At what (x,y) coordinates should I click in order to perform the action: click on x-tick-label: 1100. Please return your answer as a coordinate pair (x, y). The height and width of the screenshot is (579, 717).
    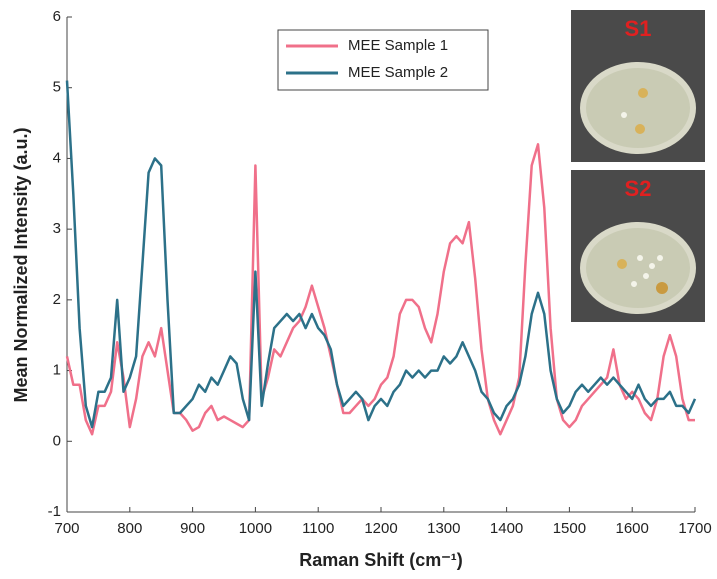
    Looking at the image, I should click on (318, 528).